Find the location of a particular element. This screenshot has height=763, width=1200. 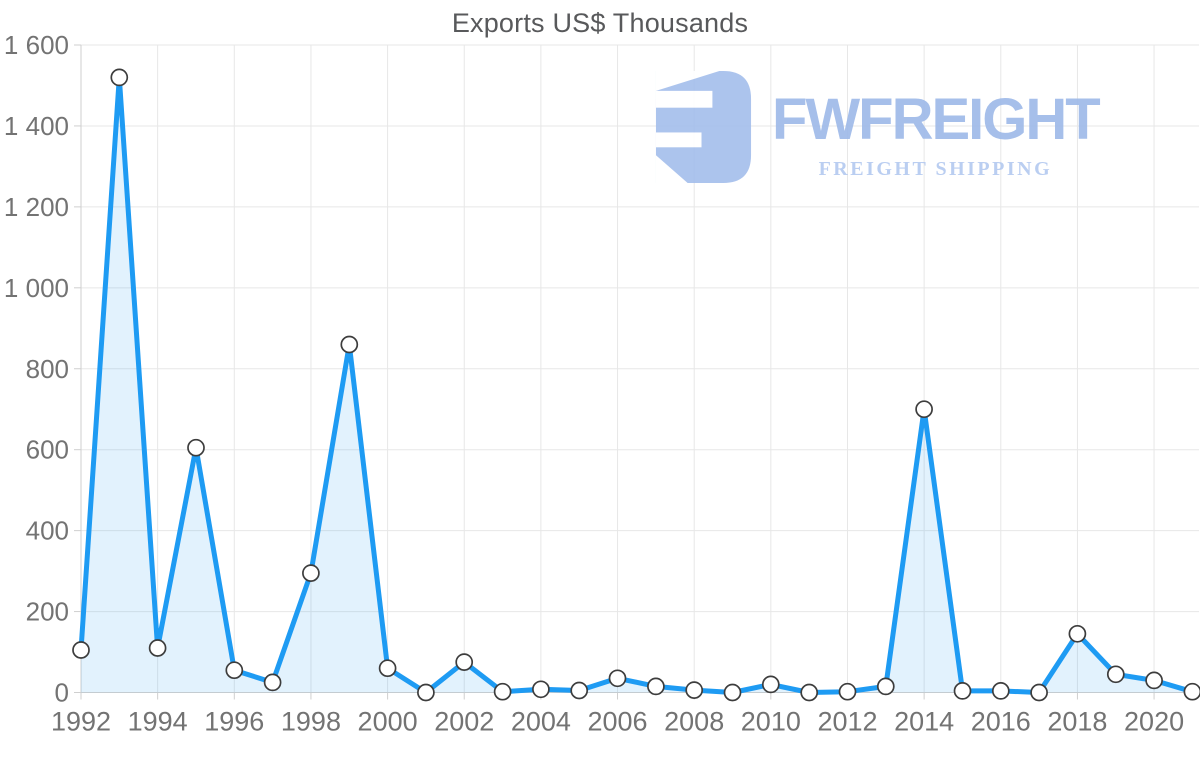

data-point-1999 is located at coordinates (349, 344).